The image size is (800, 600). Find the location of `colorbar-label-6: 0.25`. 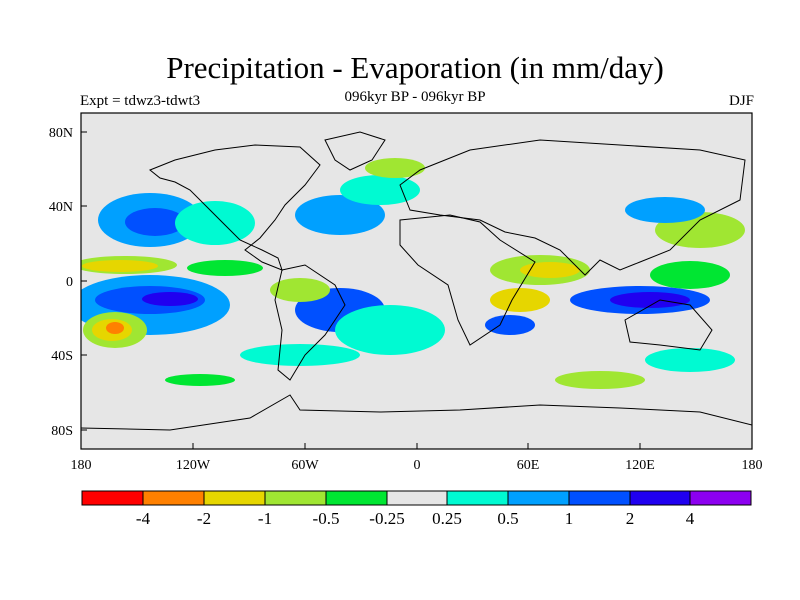

colorbar-label-6: 0.25 is located at coordinates (447, 518).